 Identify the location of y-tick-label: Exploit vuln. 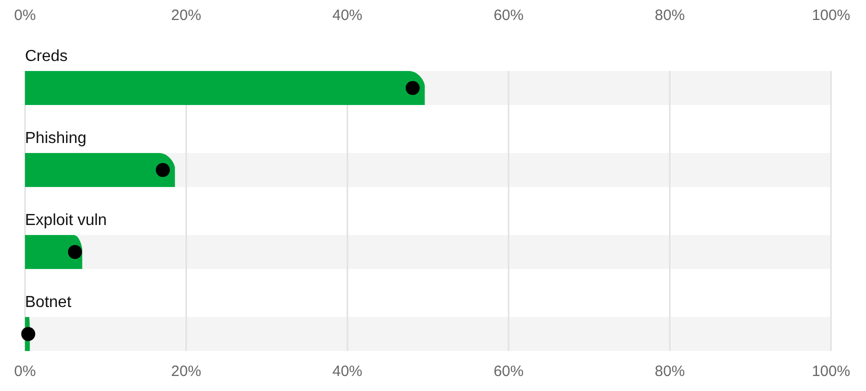
(66, 220).